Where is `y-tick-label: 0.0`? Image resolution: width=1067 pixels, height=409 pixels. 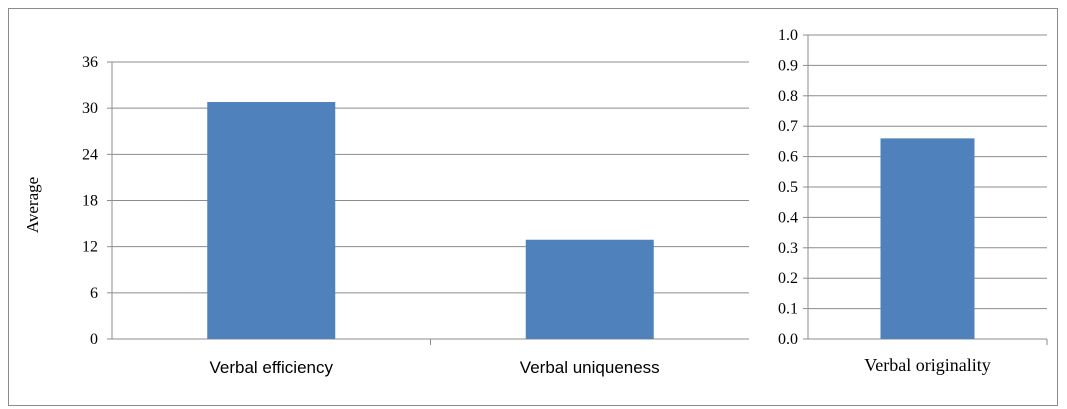 y-tick-label: 0.0 is located at coordinates (788, 339).